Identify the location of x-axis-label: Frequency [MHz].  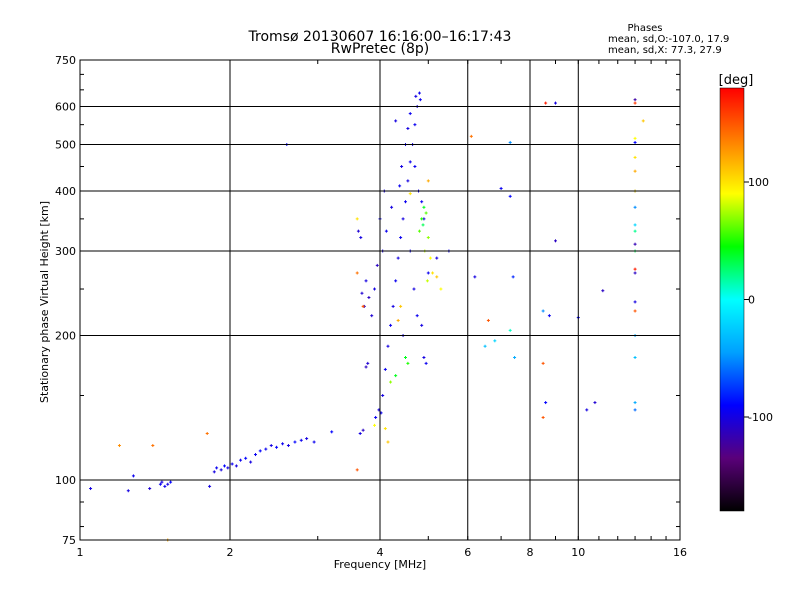
(380, 564).